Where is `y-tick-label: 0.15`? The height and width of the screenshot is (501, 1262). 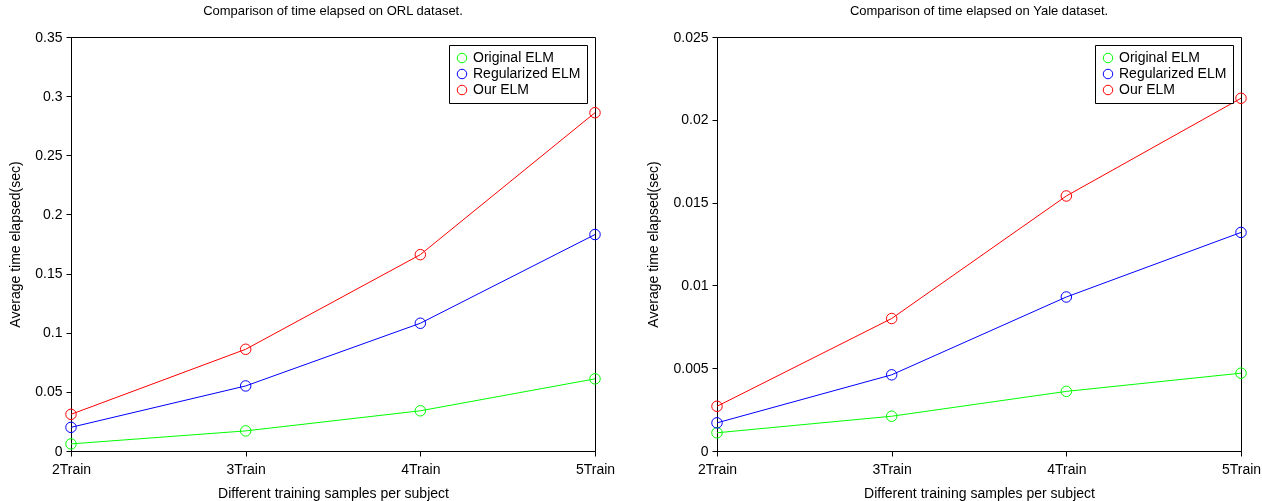 y-tick-label: 0.15 is located at coordinates (49, 273).